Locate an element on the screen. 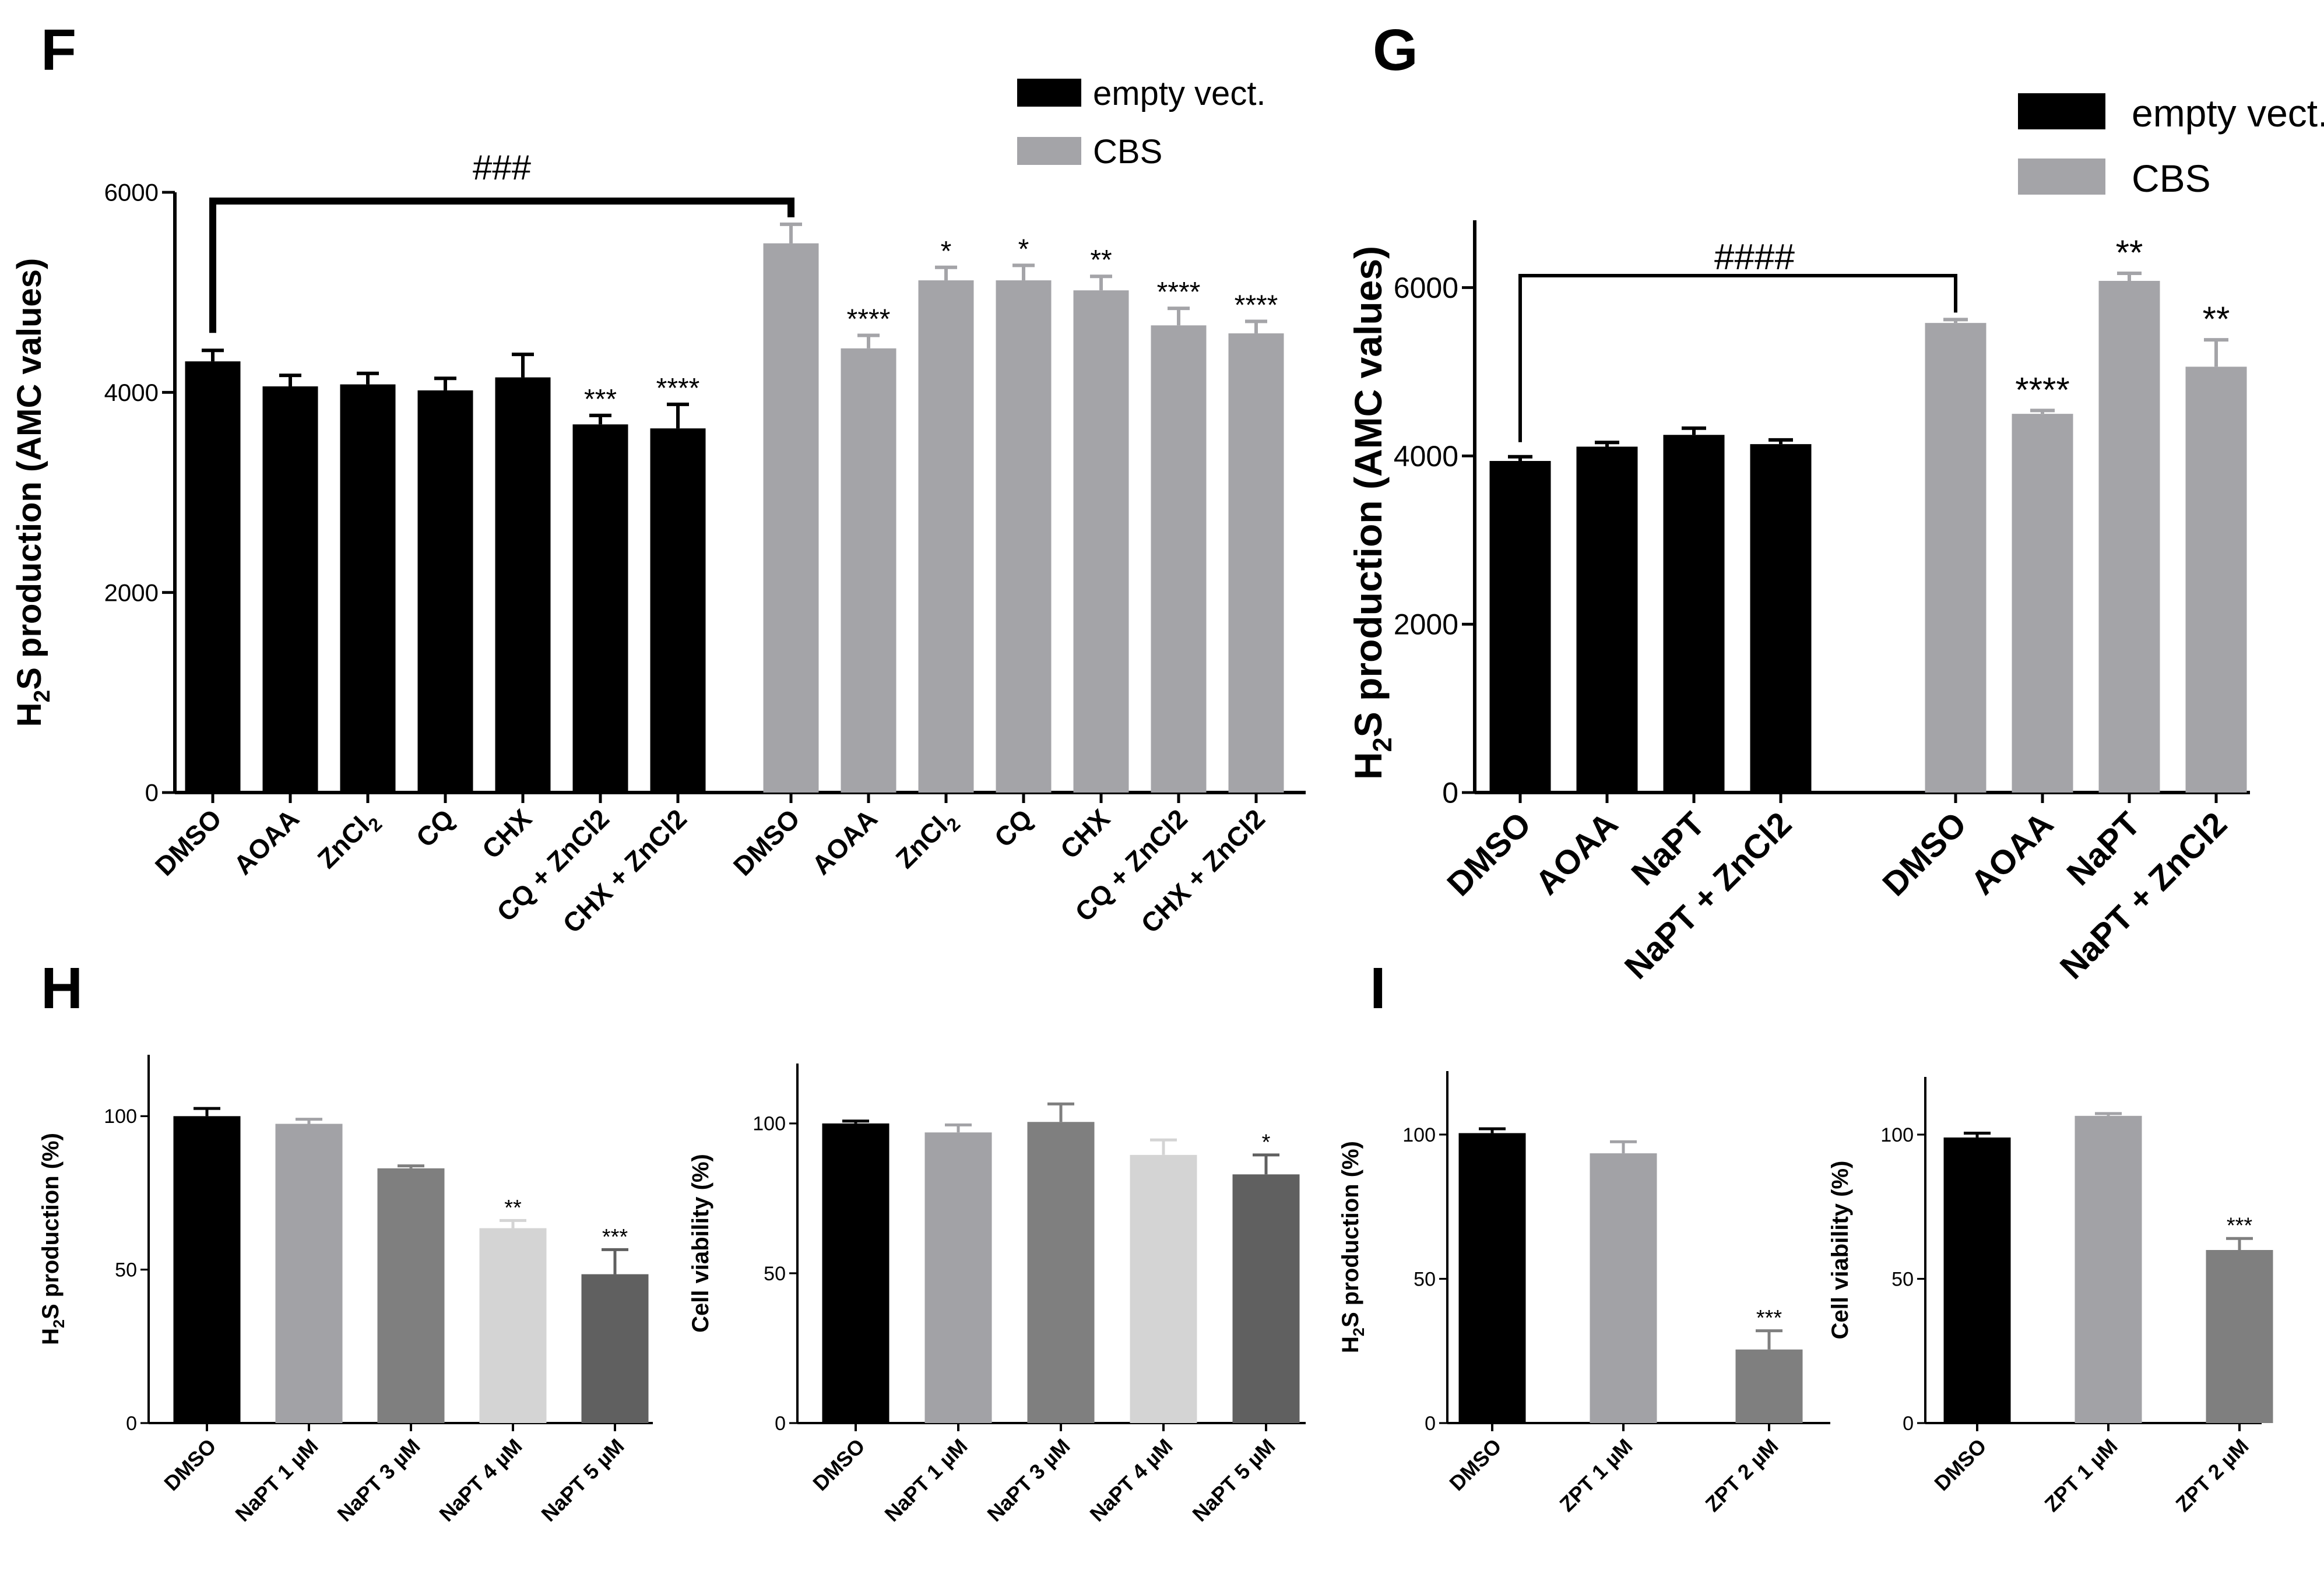 This screenshot has width=2324, height=1574. i2-category-label: ZPT 2 µM is located at coordinates (2212, 1475).